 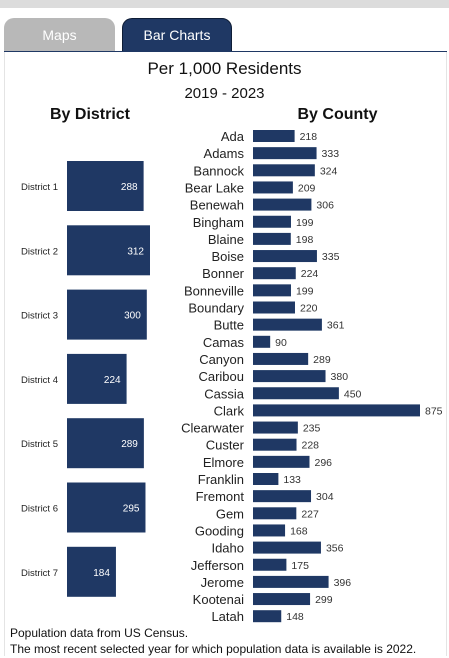 I want to click on tab-bar-charts: Bar Charts, so click(x=177, y=35).